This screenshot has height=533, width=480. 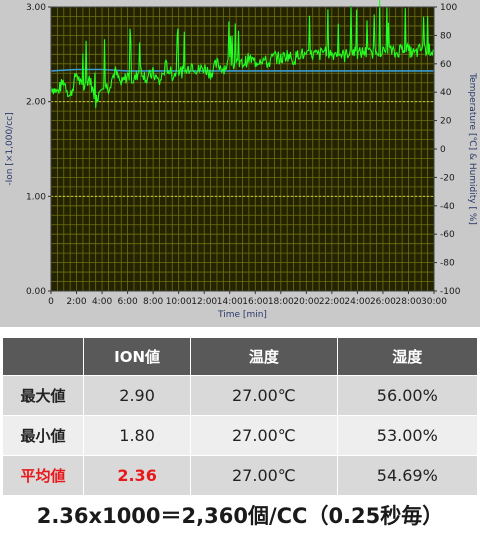 I want to click on y-right-tick-label: 60, so click(x=446, y=65).